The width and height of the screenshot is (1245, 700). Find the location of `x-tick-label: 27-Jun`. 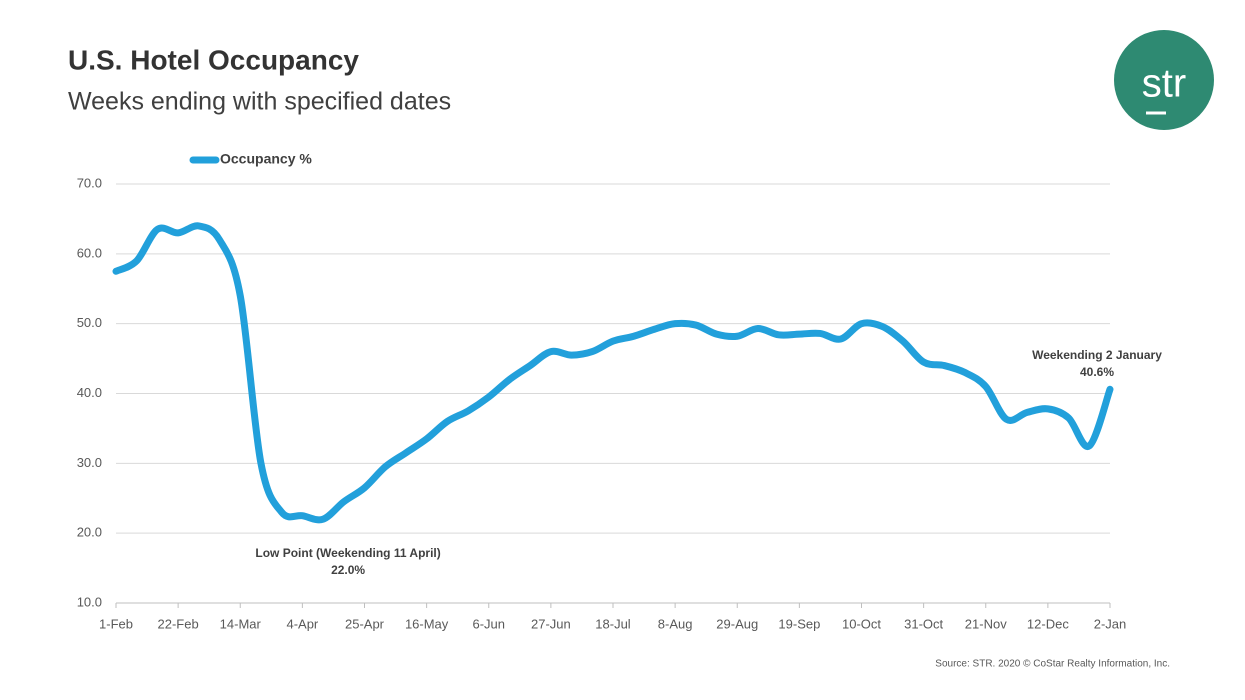

x-tick-label: 27-Jun is located at coordinates (551, 623).